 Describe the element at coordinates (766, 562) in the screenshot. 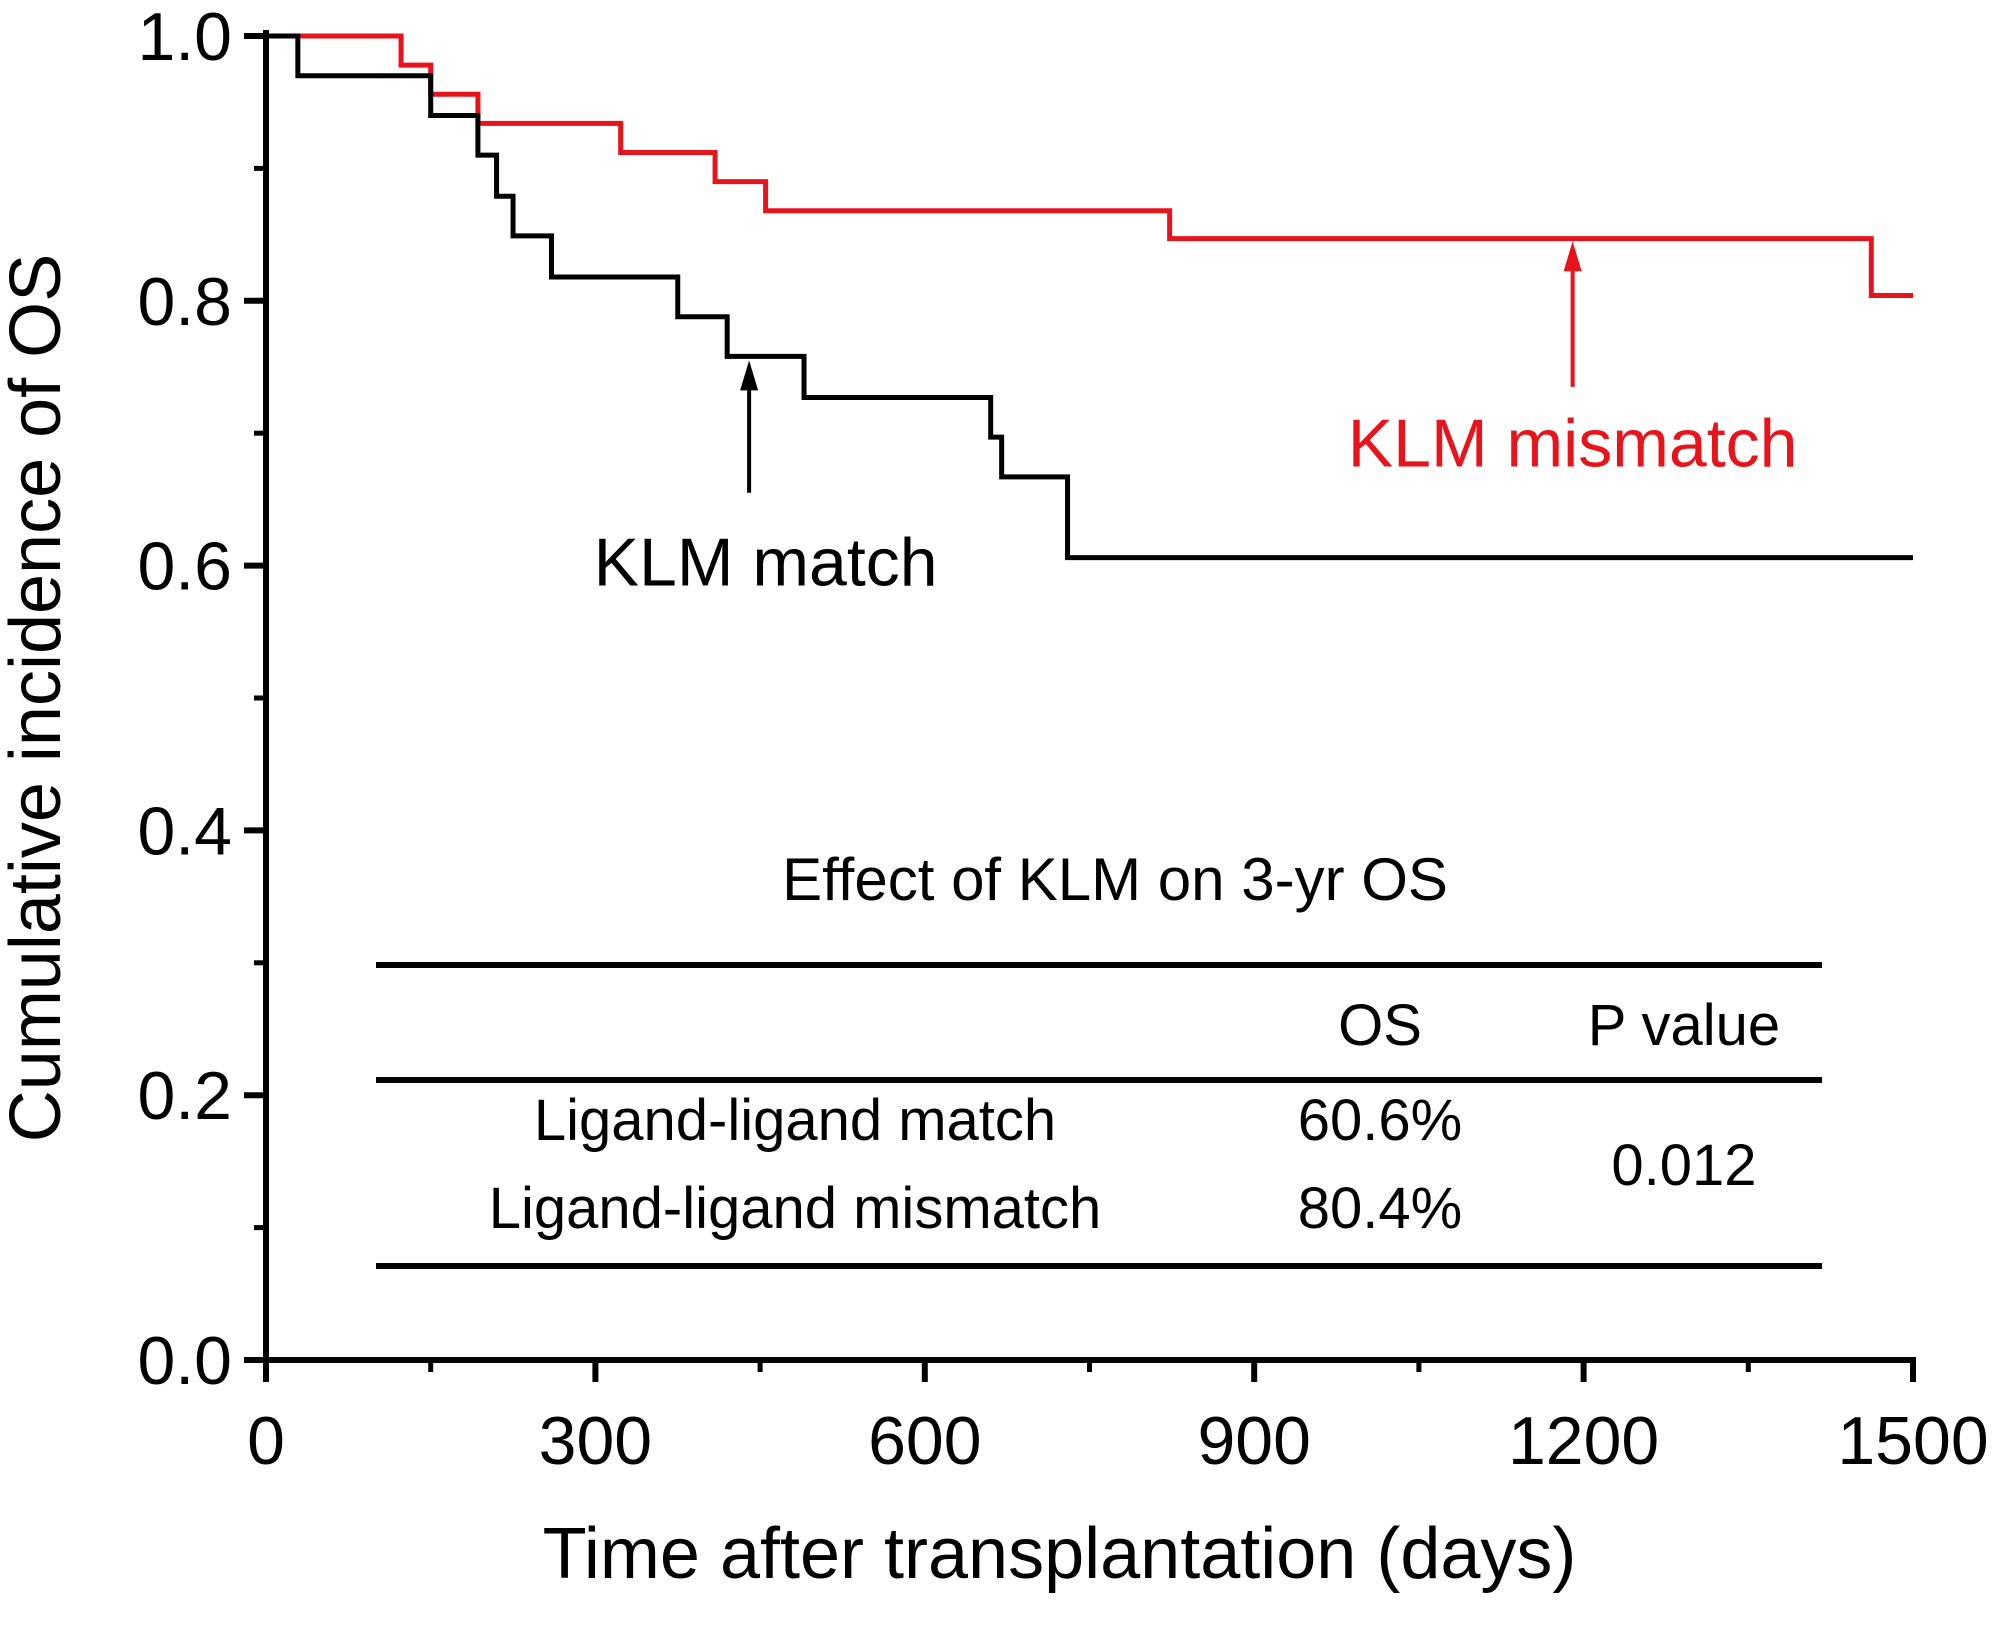

I see `klm-match-annotation-label: KLM match` at that location.